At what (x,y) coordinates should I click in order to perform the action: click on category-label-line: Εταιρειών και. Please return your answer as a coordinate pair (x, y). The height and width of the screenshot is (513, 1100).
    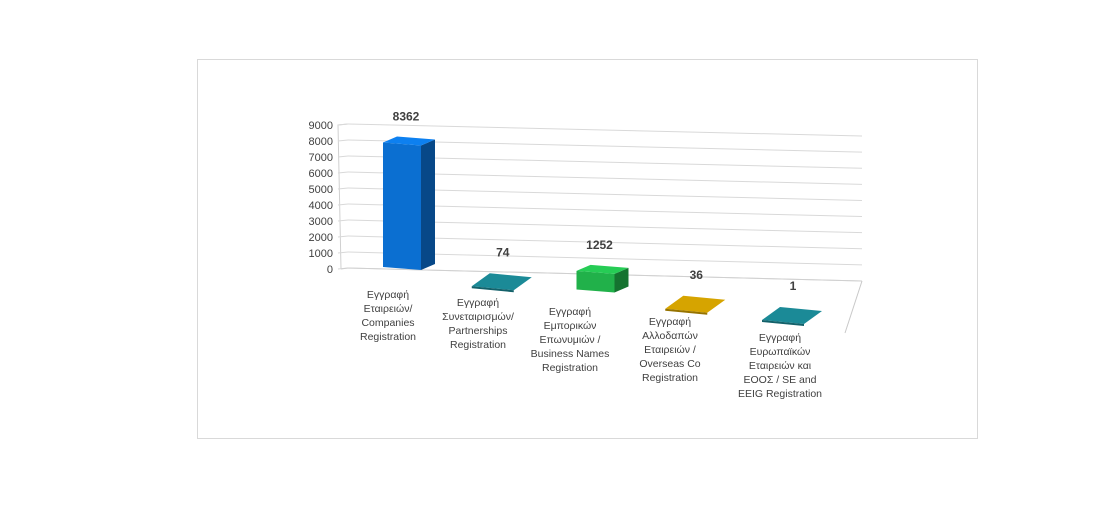
    Looking at the image, I should click on (780, 366).